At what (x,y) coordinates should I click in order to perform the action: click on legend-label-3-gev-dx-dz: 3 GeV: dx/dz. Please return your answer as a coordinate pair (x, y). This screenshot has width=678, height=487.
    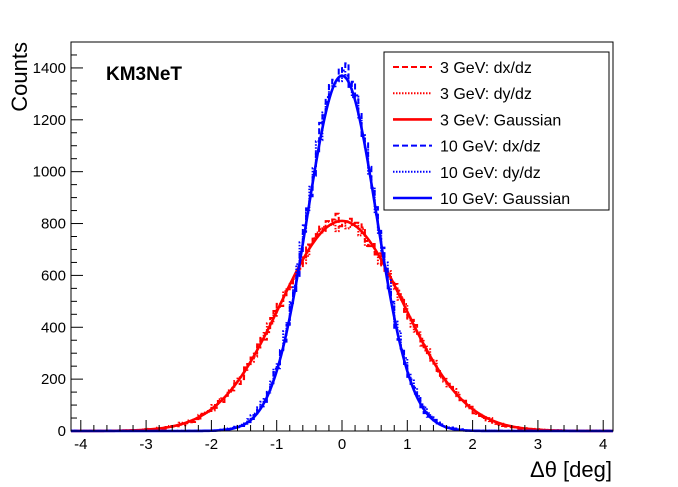
    Looking at the image, I should click on (486, 68).